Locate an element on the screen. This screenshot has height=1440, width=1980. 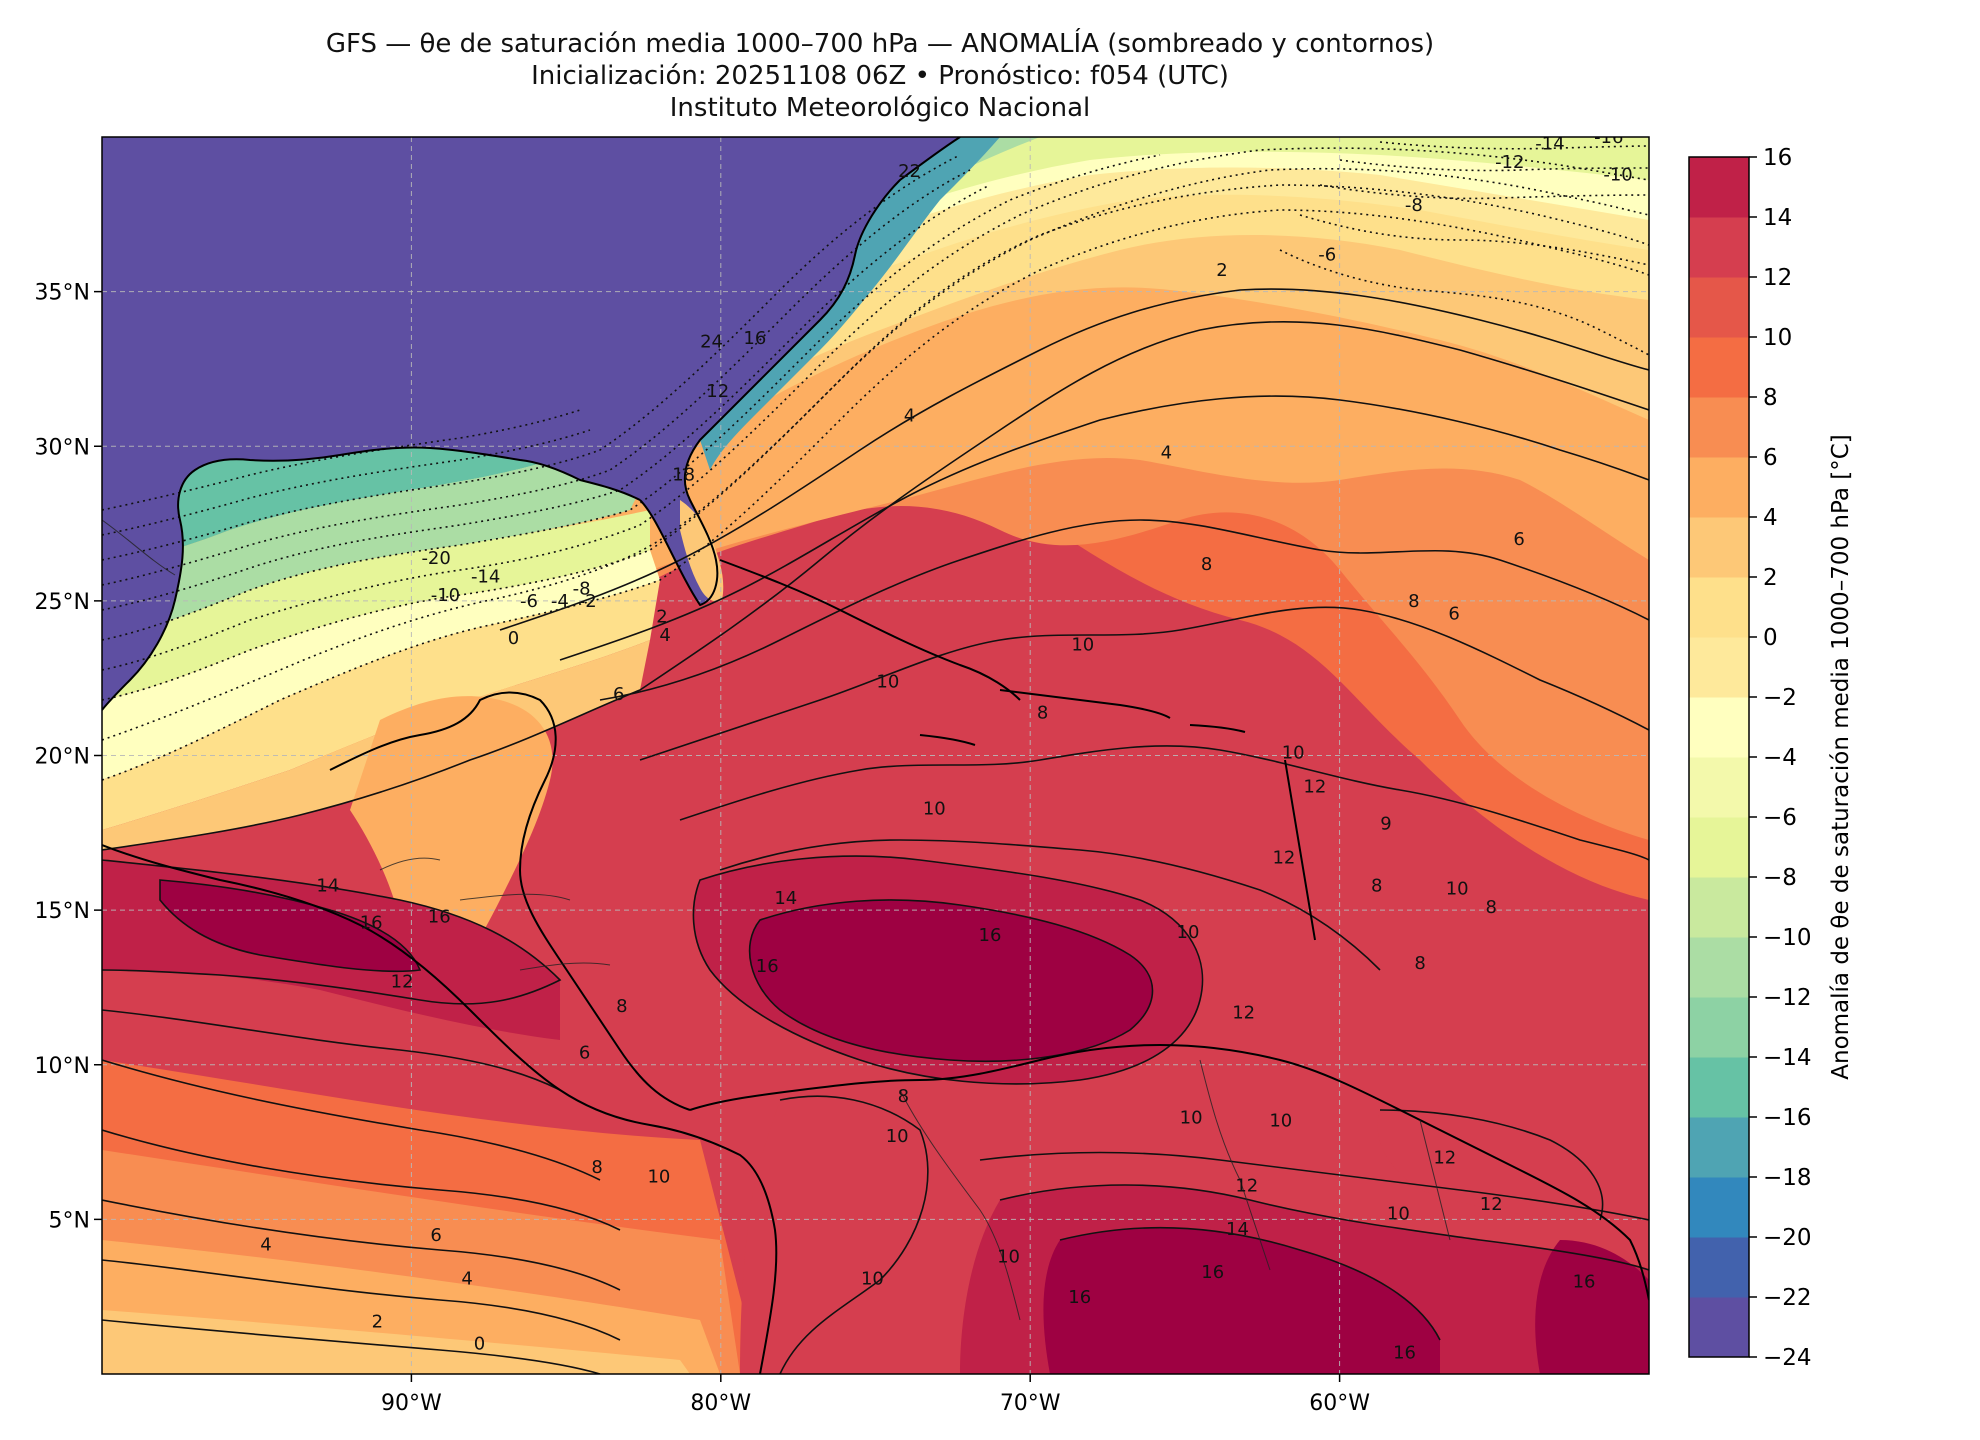
contour-m20 is located at coordinates (341, 460).